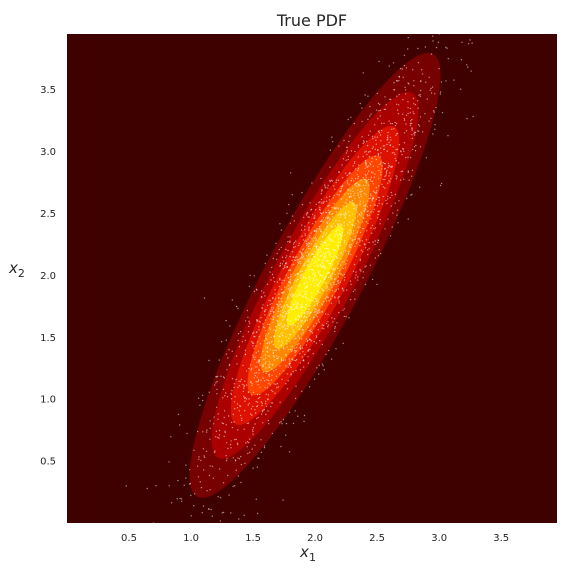  I want to click on y-tick-label: 3.0, so click(48, 152).